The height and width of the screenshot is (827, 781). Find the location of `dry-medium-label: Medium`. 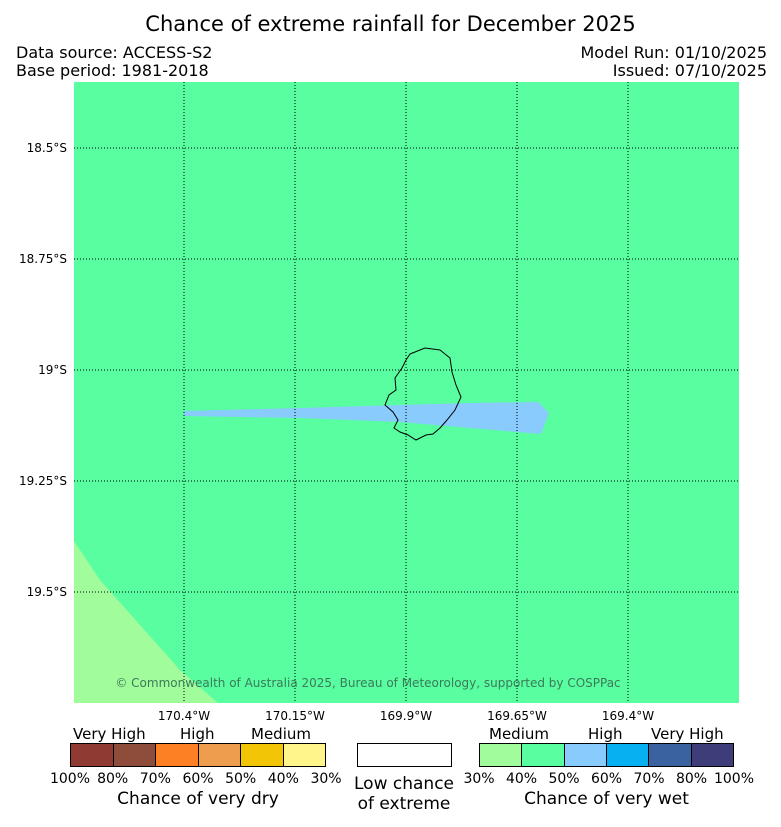

dry-medium-label: Medium is located at coordinates (281, 734).